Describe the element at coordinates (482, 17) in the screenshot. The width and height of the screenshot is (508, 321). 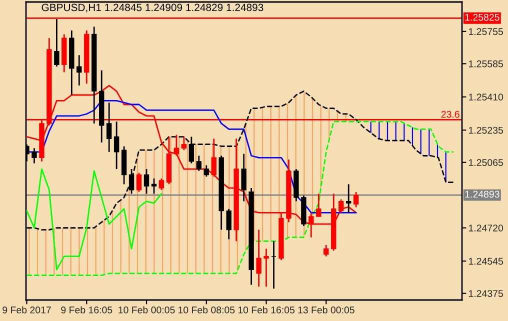
I see `ref-line-label: 1.25825` at that location.